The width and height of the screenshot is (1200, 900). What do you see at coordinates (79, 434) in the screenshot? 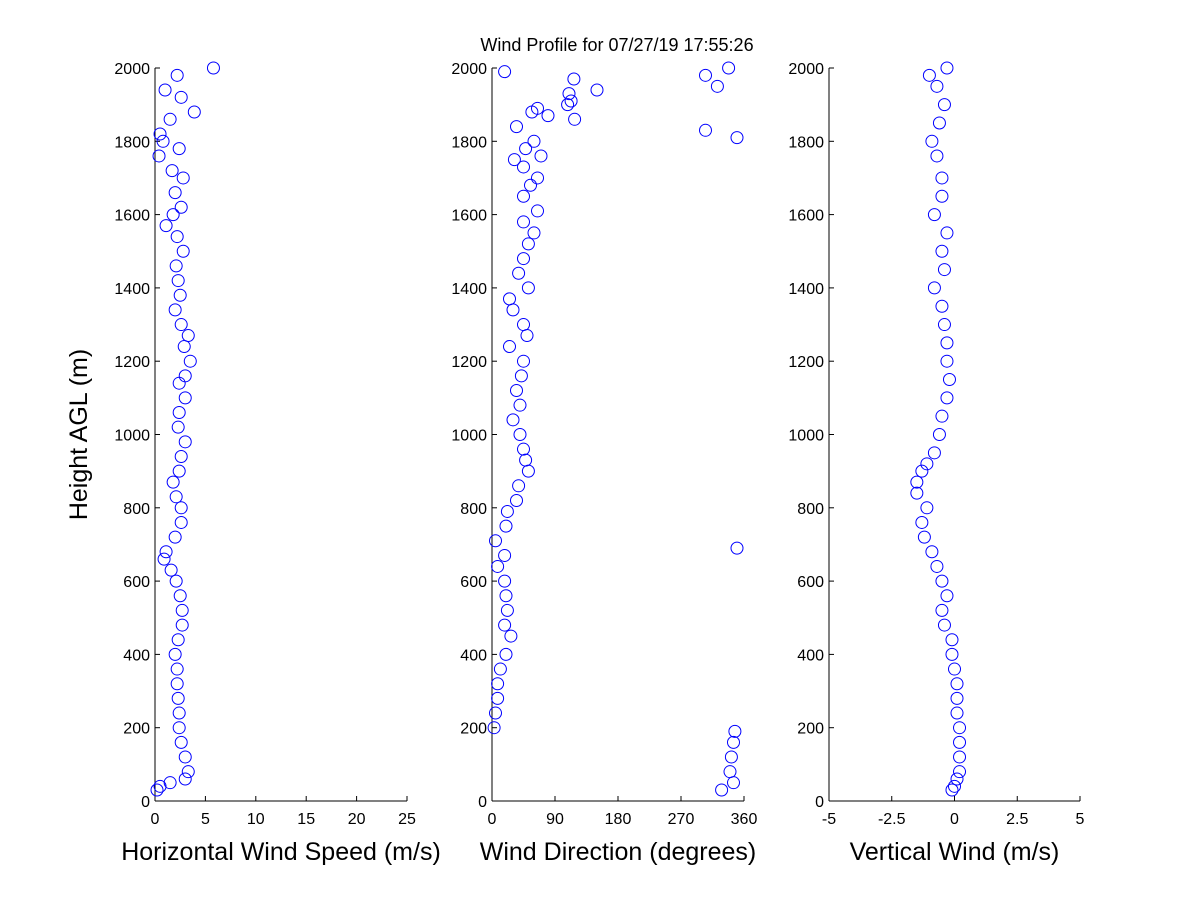
I see `y-axis-label: Height AGL (m)` at bounding box center [79, 434].